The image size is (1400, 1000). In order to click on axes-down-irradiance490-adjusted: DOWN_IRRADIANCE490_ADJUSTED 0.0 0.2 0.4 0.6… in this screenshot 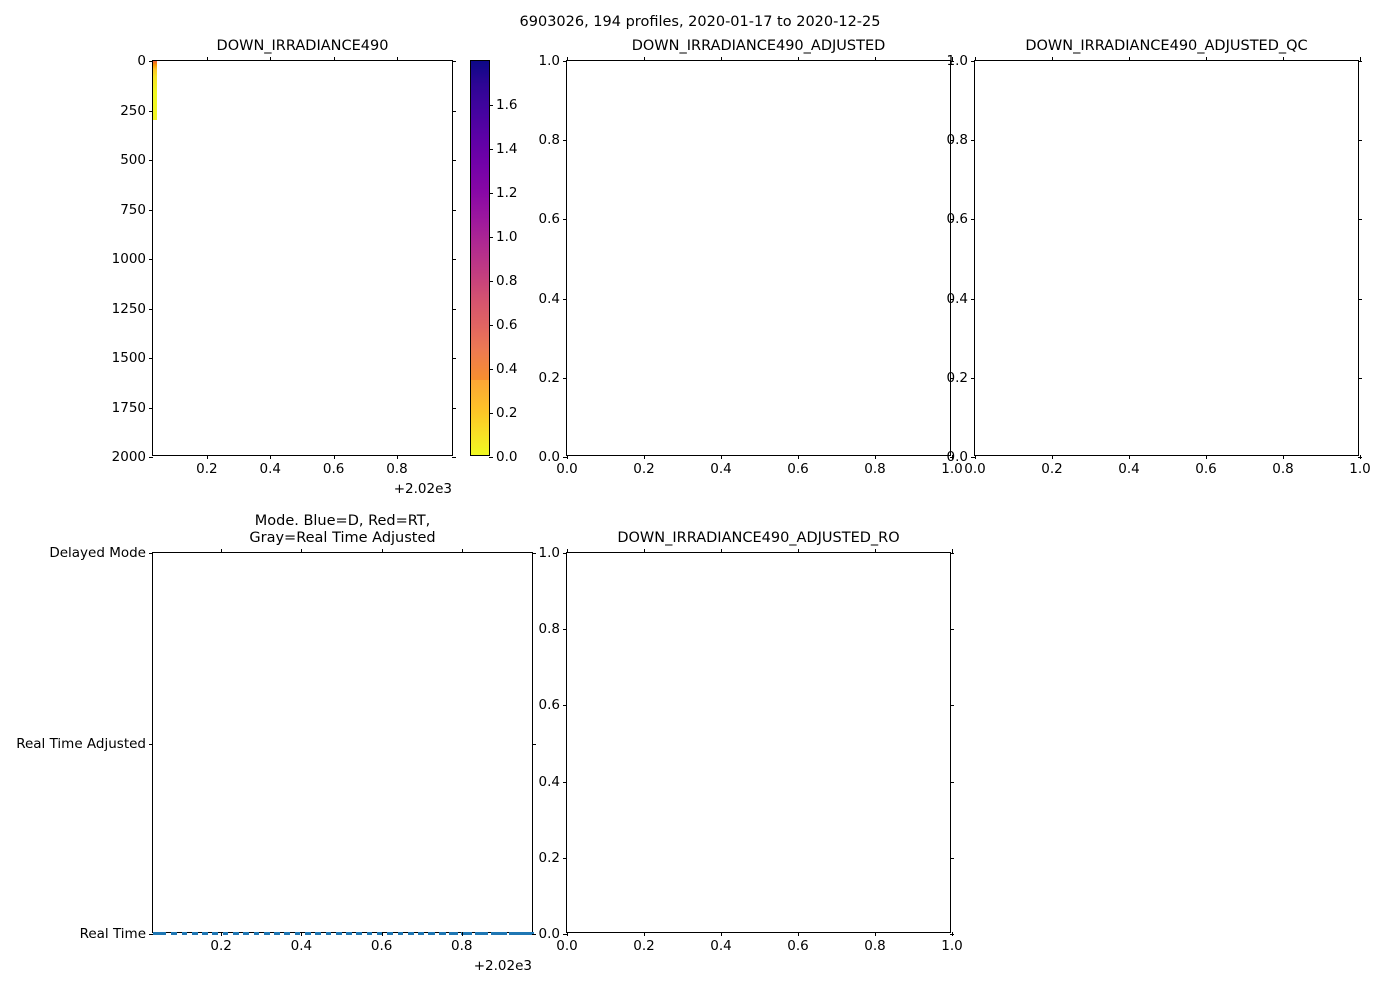, I will do `click(751, 257)`.